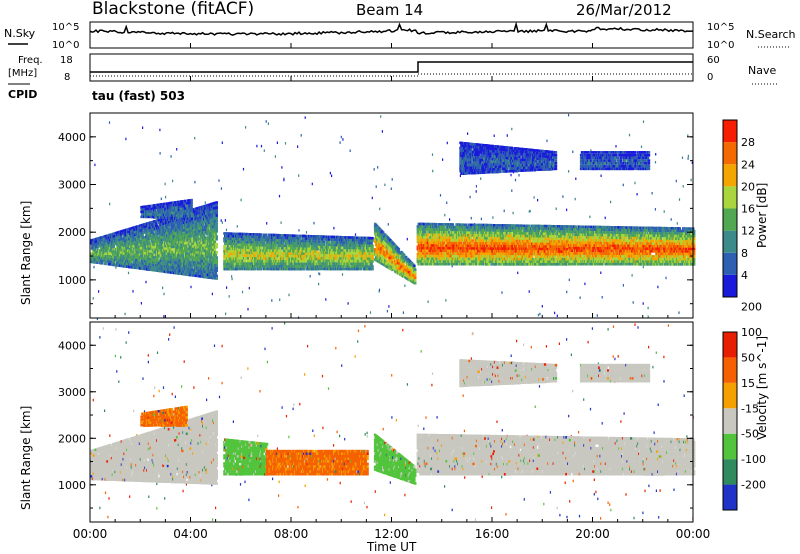 The image size is (800, 554). Describe the element at coordinates (713, 60) in the screenshot. I see `freq-right-tick-top: 60` at that location.